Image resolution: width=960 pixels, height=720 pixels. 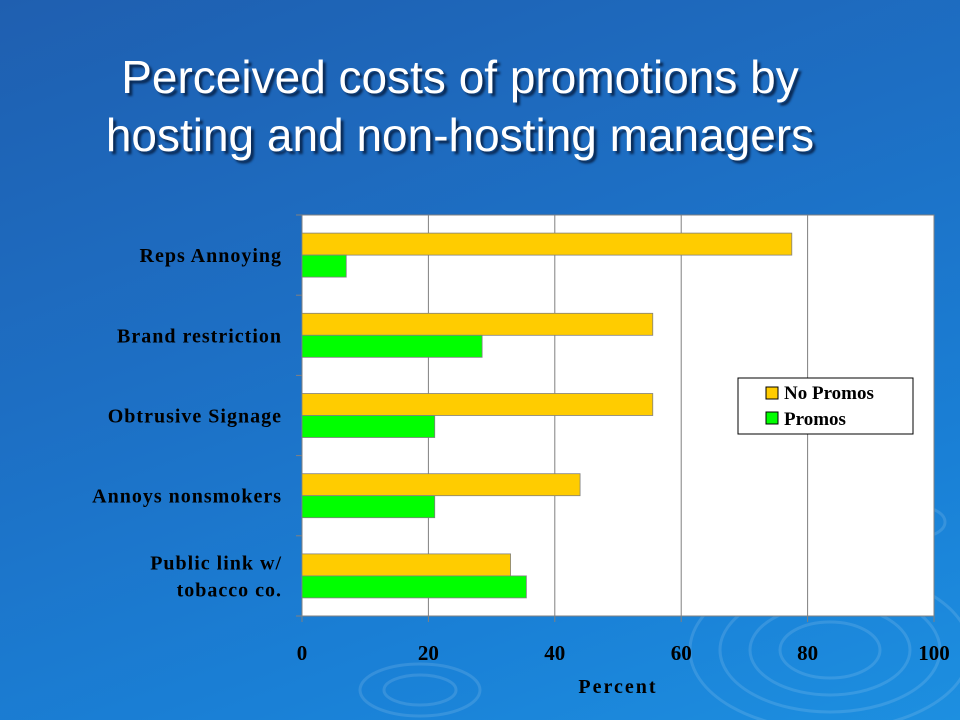 I want to click on x-tick-label-20: 20, so click(x=428, y=653).